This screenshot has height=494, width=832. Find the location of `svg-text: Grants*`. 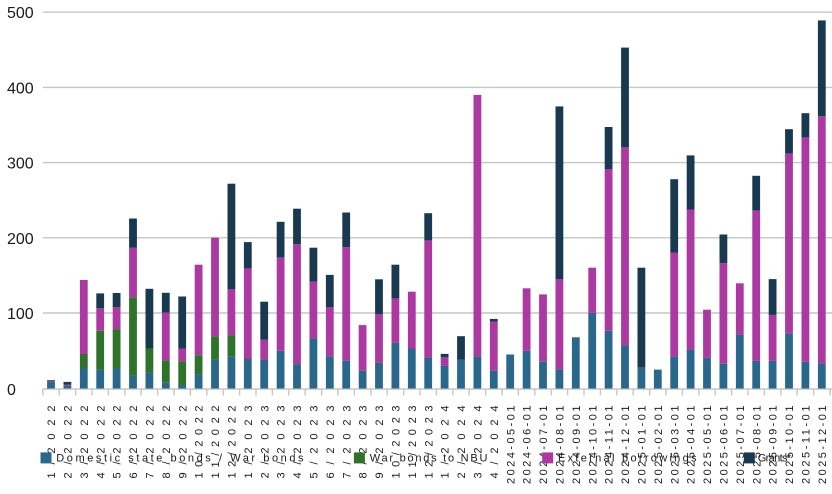

svg-text: Grants* is located at coordinates (775, 459).